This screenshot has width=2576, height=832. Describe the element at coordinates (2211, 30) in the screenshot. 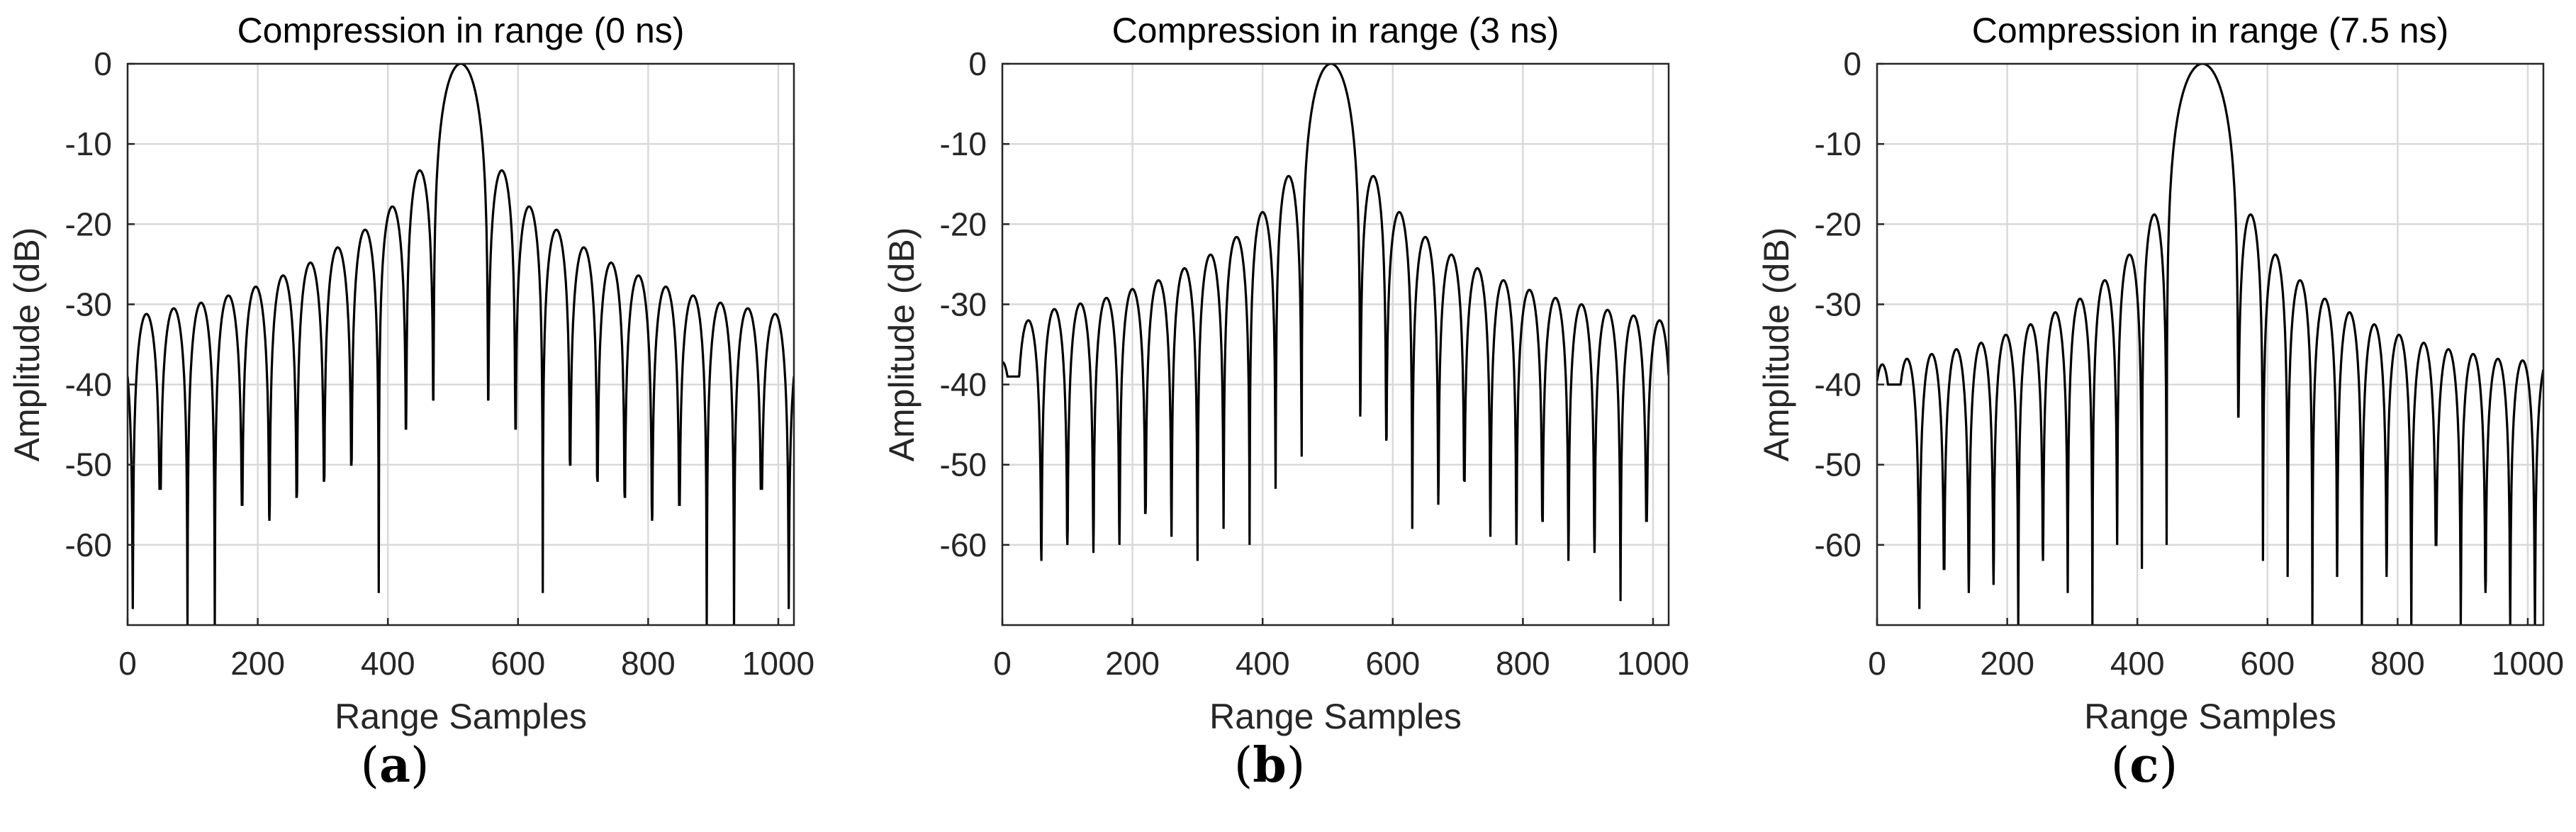

I see `chart-title: Compression in range (7.5 ns)` at that location.